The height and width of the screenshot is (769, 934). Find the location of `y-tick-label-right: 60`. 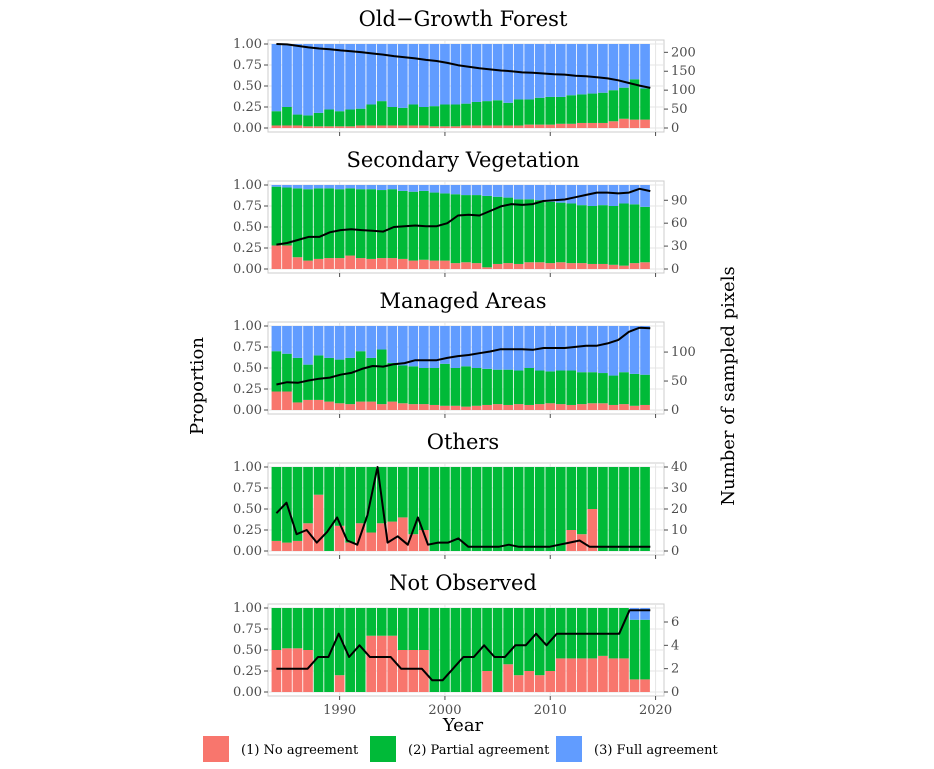

y-tick-label-right: 60 is located at coordinates (679, 223).